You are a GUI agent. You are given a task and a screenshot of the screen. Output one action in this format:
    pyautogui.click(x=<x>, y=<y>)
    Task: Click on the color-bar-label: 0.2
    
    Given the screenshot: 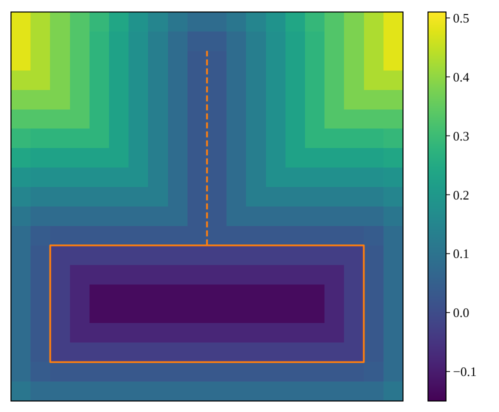 What is the action you would take?
    pyautogui.click(x=461, y=194)
    